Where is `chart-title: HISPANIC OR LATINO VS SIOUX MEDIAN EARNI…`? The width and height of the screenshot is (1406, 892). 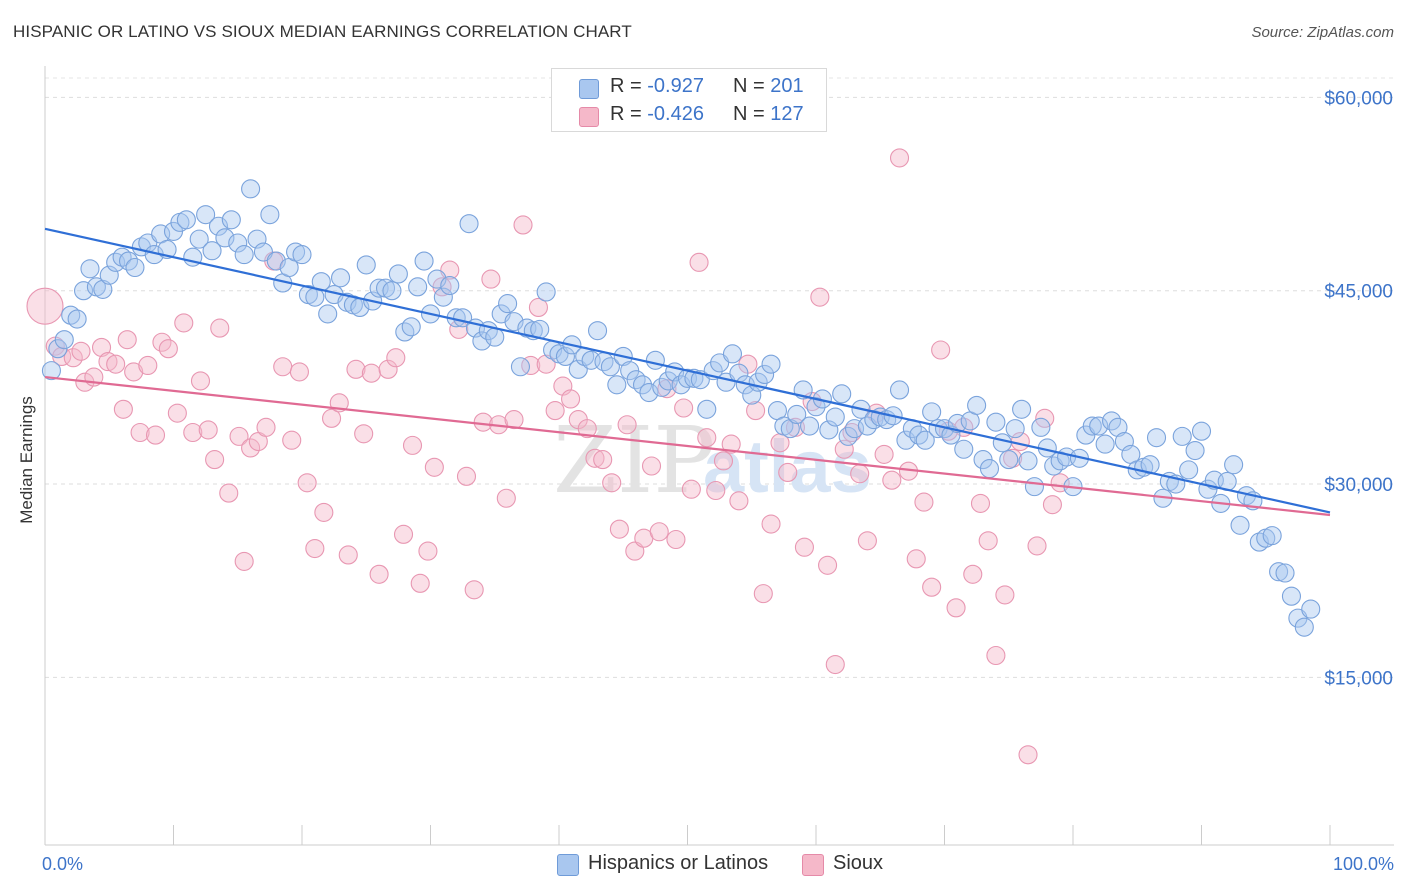 chart-title: HISPANIC OR LATINO VS SIOUX MEDIAN EARNI… is located at coordinates (322, 31).